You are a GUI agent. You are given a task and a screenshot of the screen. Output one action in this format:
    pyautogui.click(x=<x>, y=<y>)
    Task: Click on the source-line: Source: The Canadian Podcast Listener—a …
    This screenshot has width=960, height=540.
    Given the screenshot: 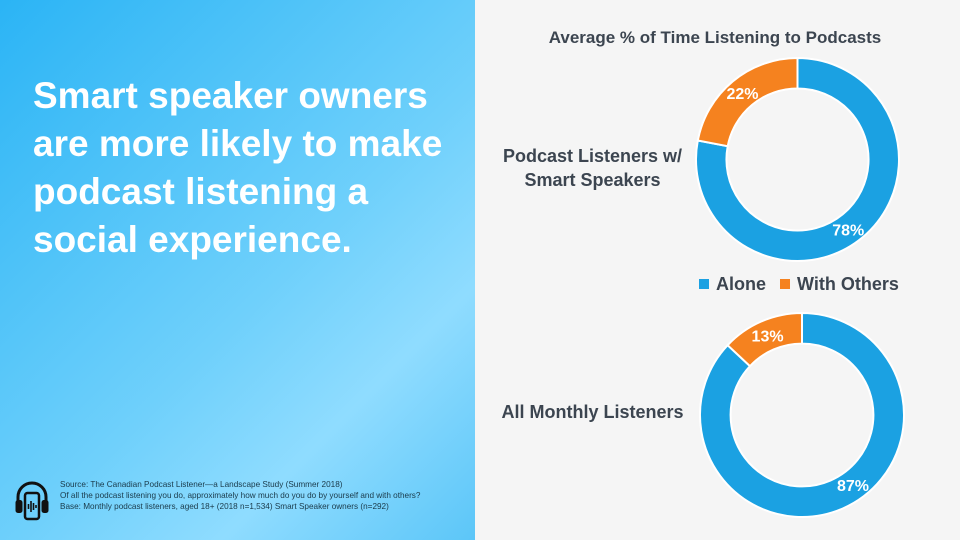 What is the action you would take?
    pyautogui.click(x=201, y=484)
    